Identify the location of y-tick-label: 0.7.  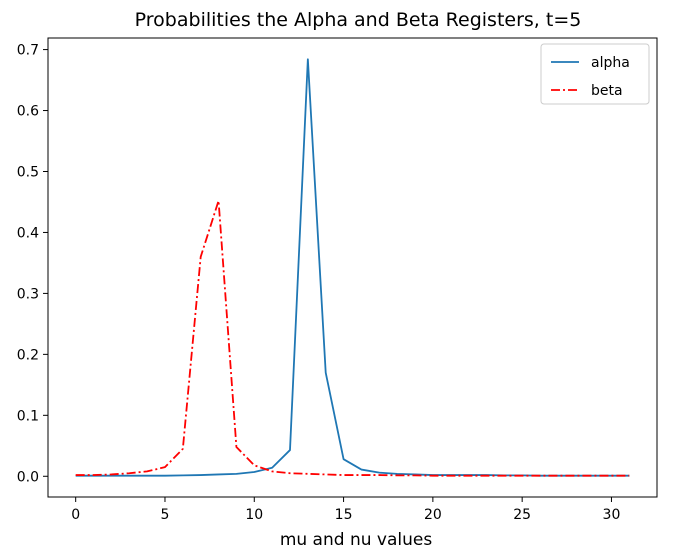
(28, 51).